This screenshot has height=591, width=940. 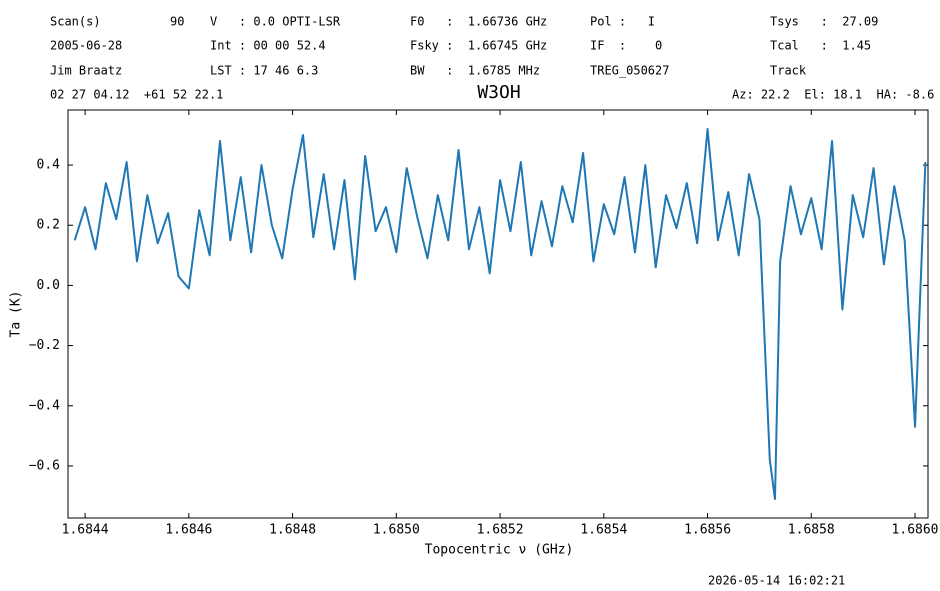 What do you see at coordinates (177, 22) in the screenshot?
I see `header-text: 90` at bounding box center [177, 22].